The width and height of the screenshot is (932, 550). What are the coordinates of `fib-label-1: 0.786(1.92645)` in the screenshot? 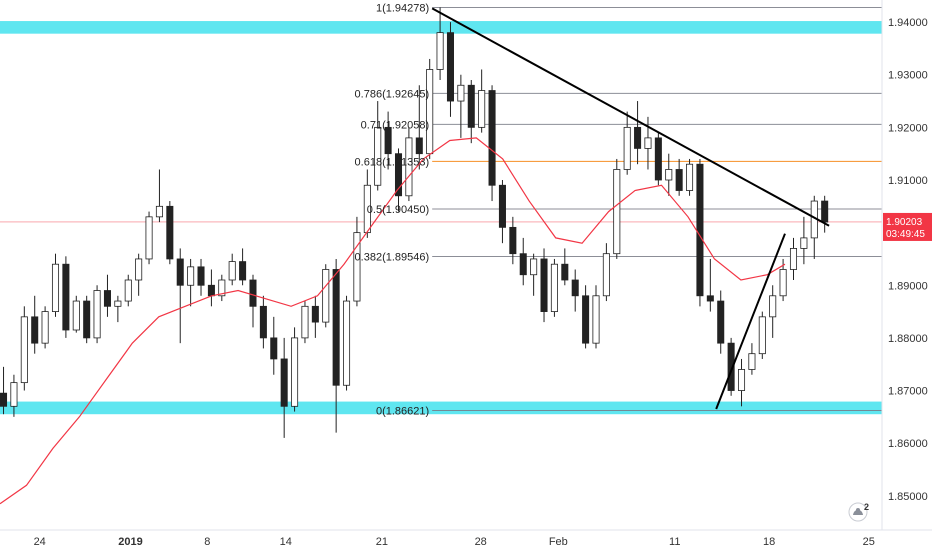 It's located at (392, 94).